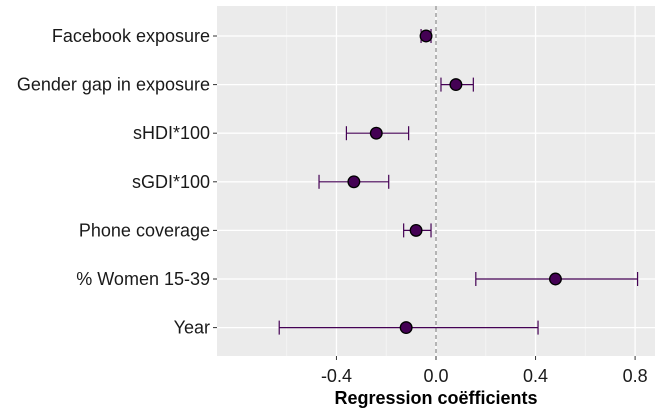 Image resolution: width=662 pixels, height=414 pixels. Describe the element at coordinates (336, 376) in the screenshot. I see `x-tick-label: -0.4` at that location.